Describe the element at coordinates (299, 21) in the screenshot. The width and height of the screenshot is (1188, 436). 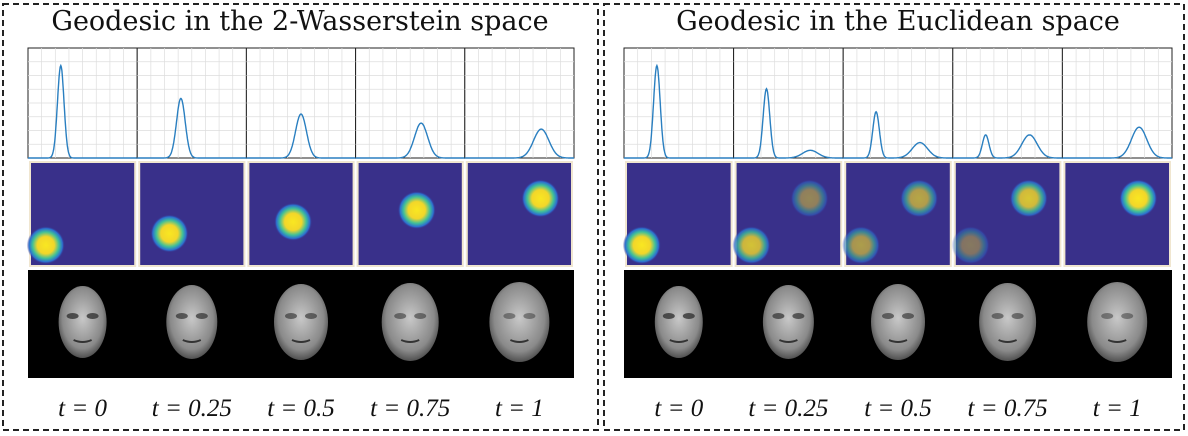
I see `panel-title: Geodesic in the 2-Wasserstein space` at that location.